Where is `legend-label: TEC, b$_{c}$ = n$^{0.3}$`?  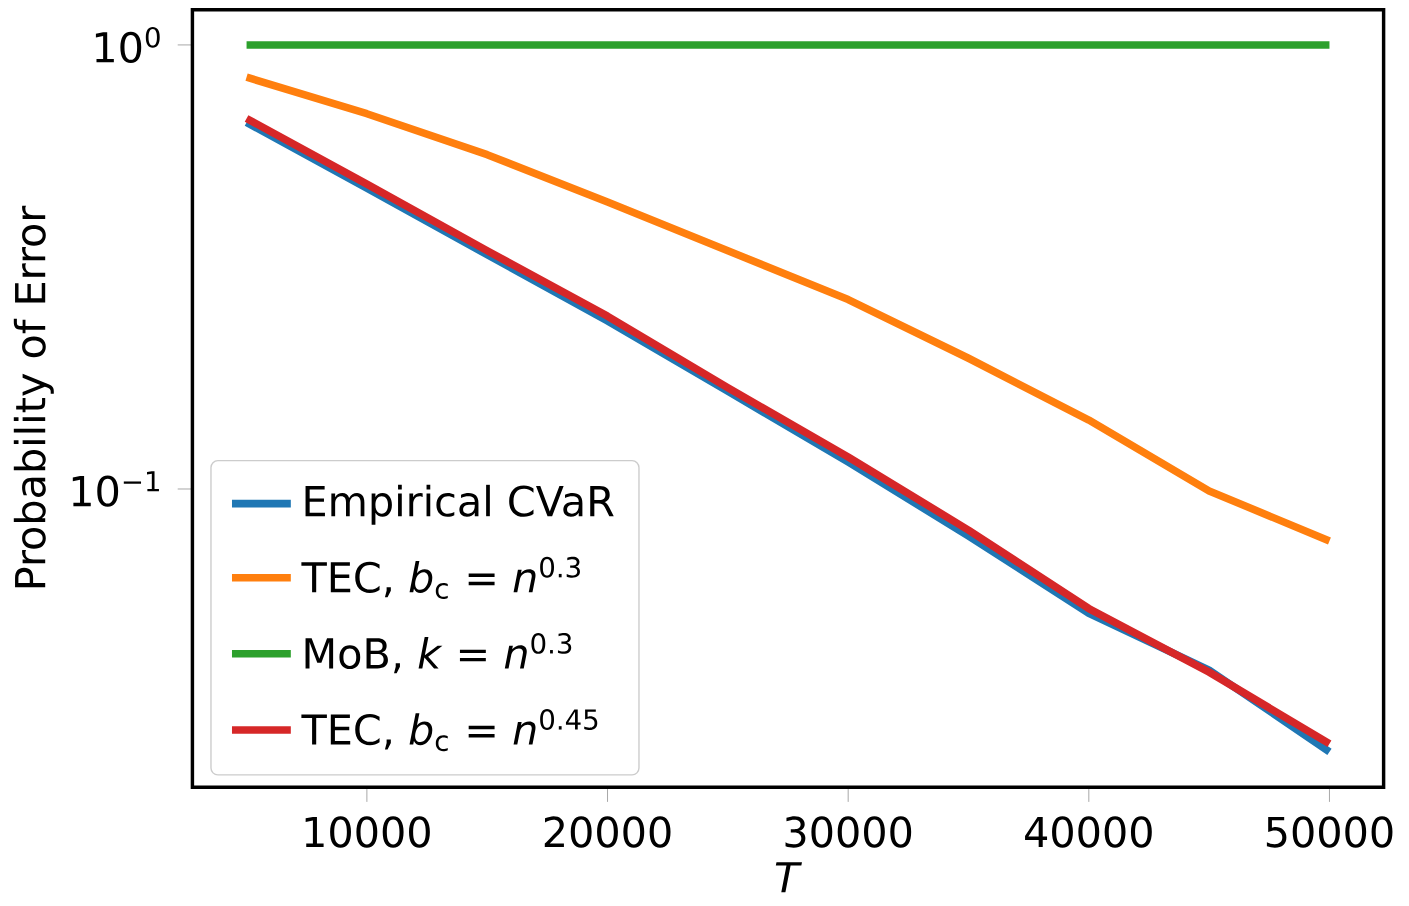
legend-label: TEC, b$_{c}$ = n$^{0.3}$ is located at coordinates (440, 577).